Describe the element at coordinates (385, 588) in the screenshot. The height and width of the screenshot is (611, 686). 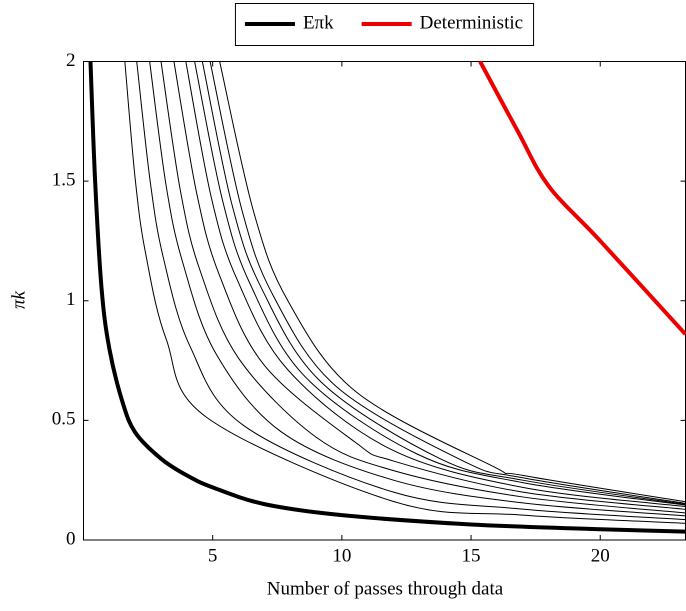
I see `x-axis-label: Number of passes through data` at that location.